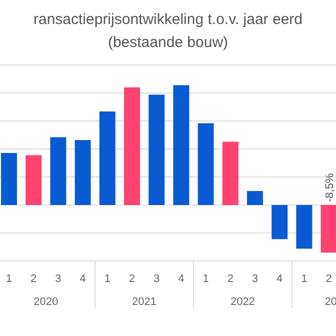  What do you see at coordinates (330, 187) in the screenshot?
I see `data-label: -8,5%` at bounding box center [330, 187].